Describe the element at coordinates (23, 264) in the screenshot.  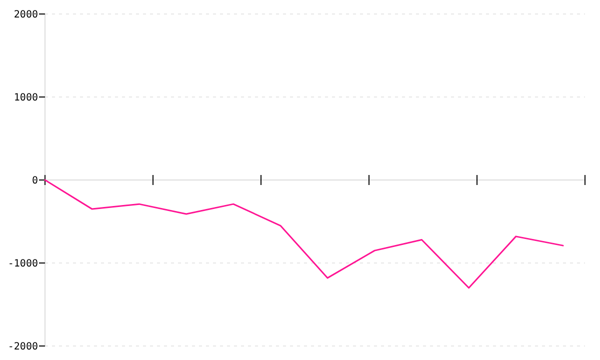
I see `y-tick-label: -1000` at that location.